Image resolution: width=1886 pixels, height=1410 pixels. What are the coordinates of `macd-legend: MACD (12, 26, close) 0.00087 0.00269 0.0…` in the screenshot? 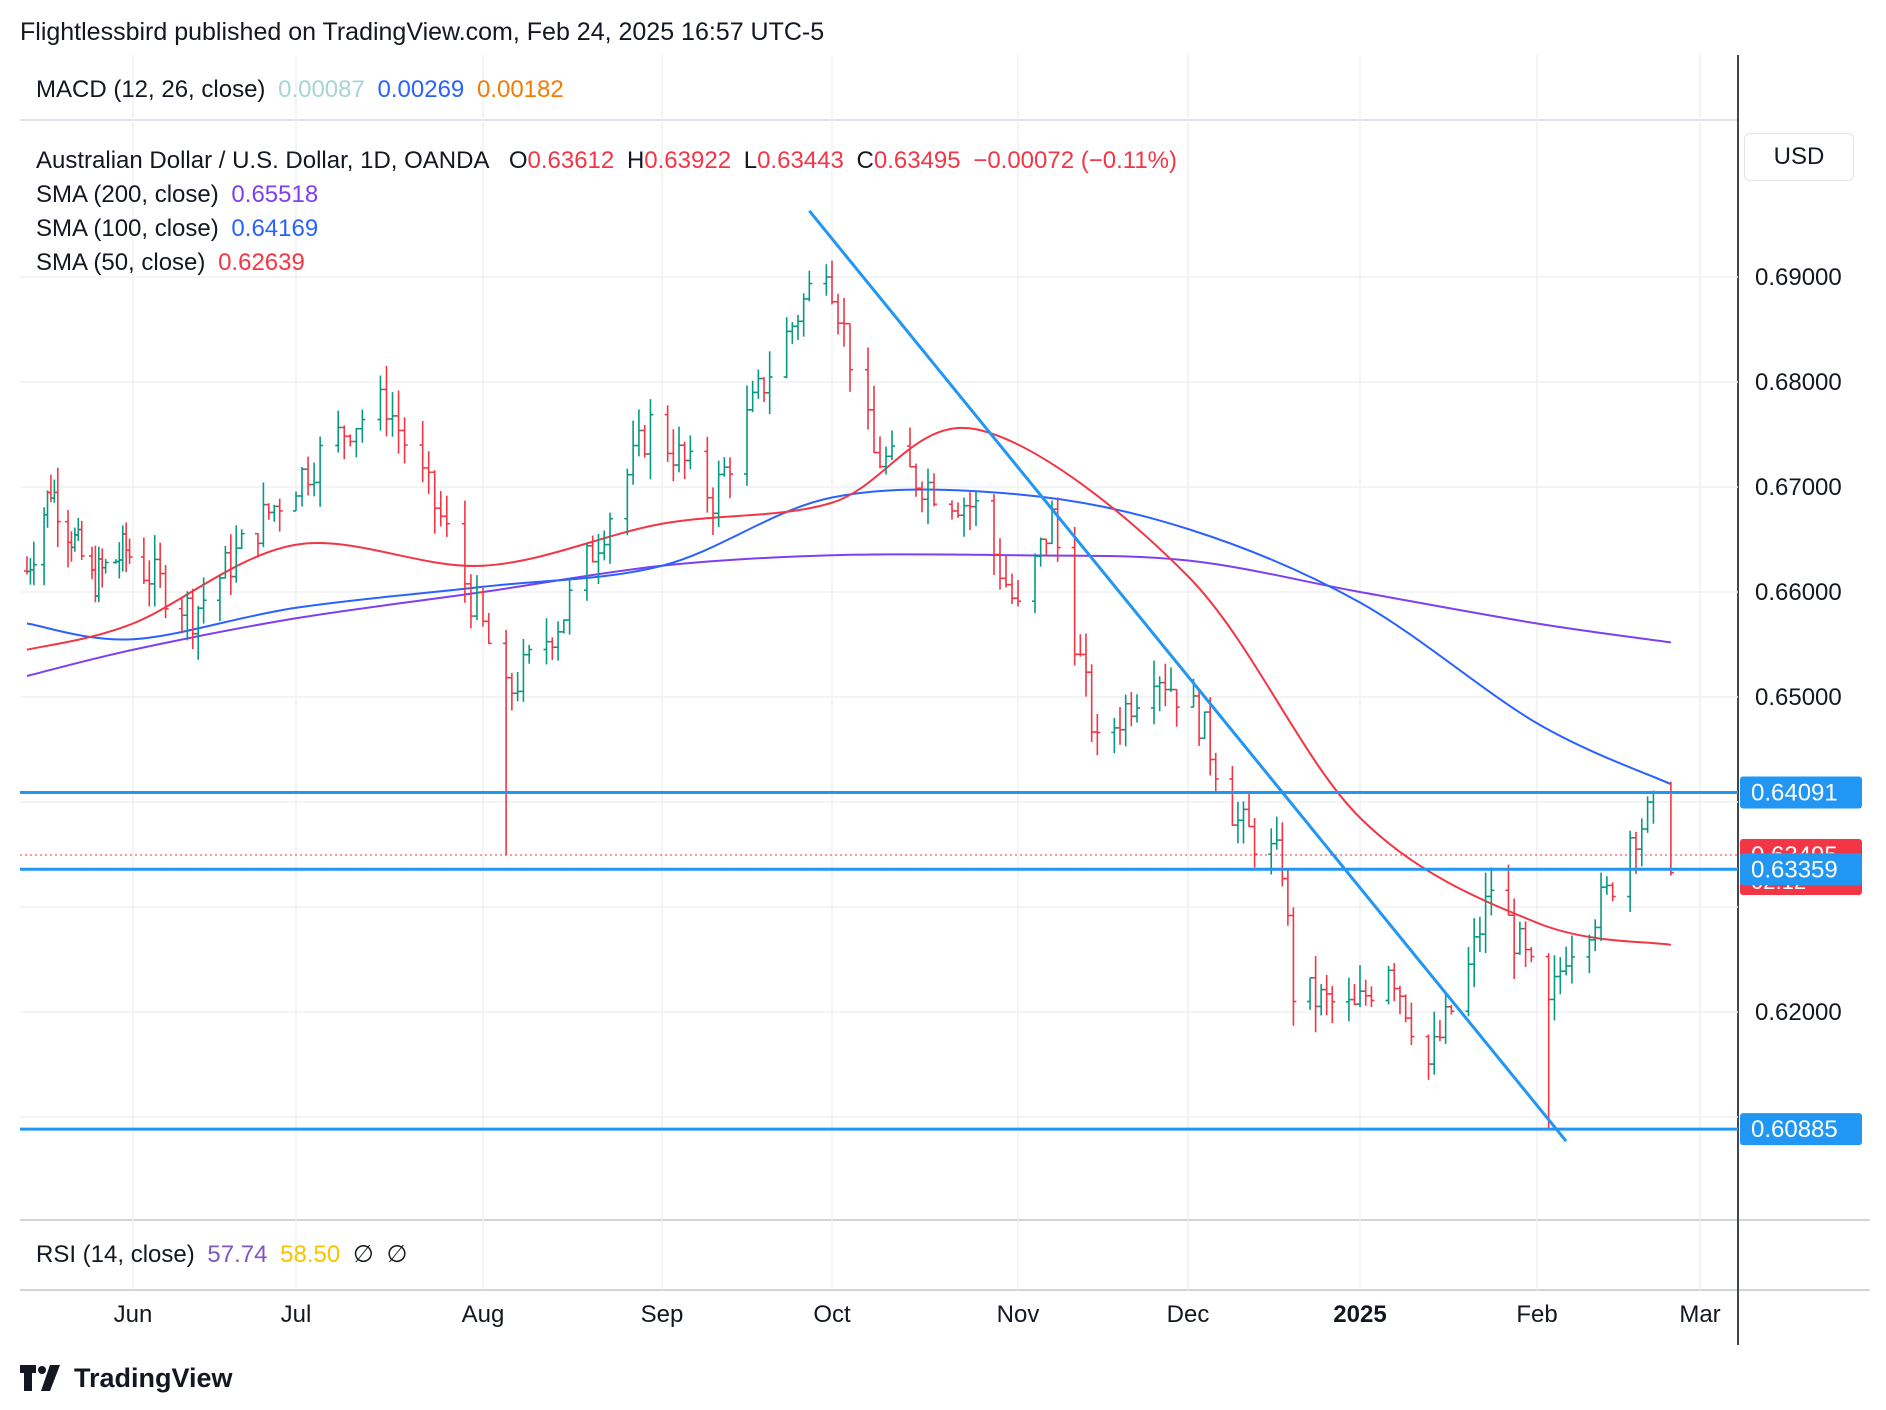 It's located at (300, 90).